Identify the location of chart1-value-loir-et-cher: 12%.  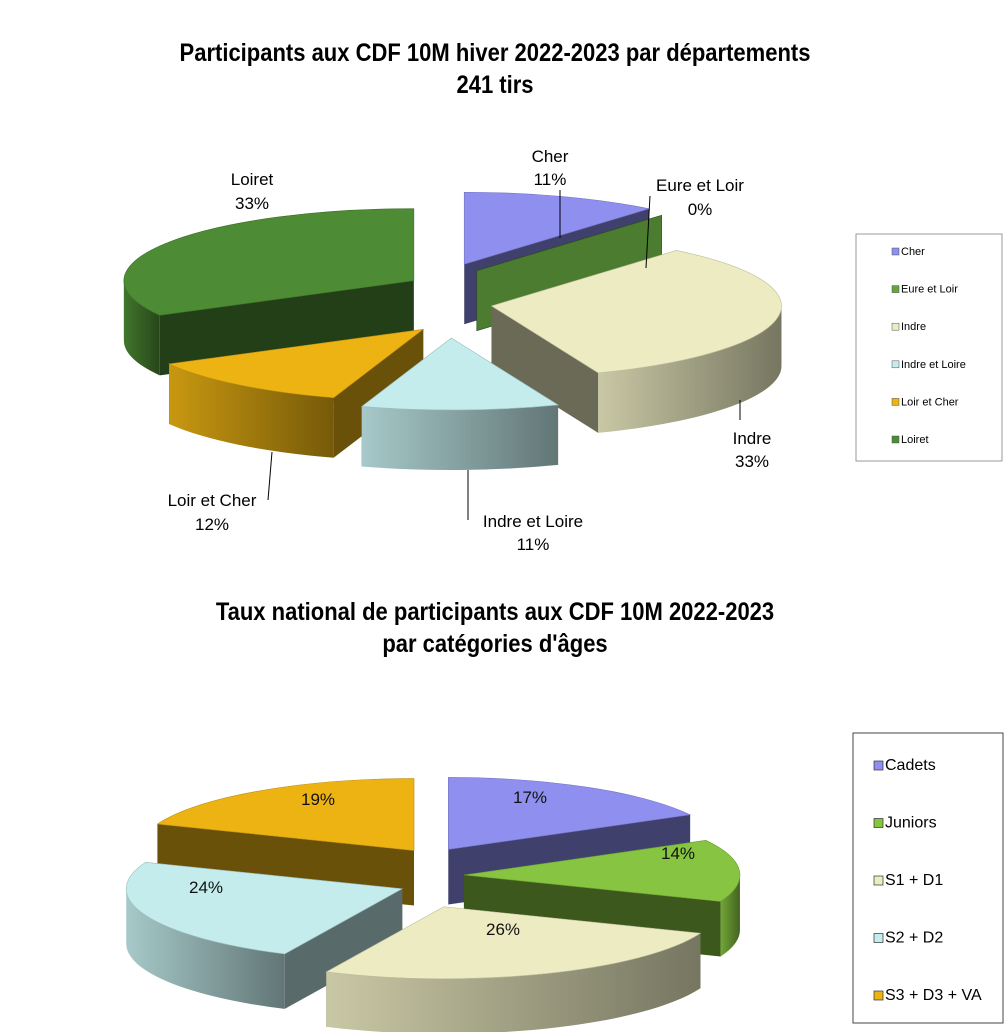
(212, 524).